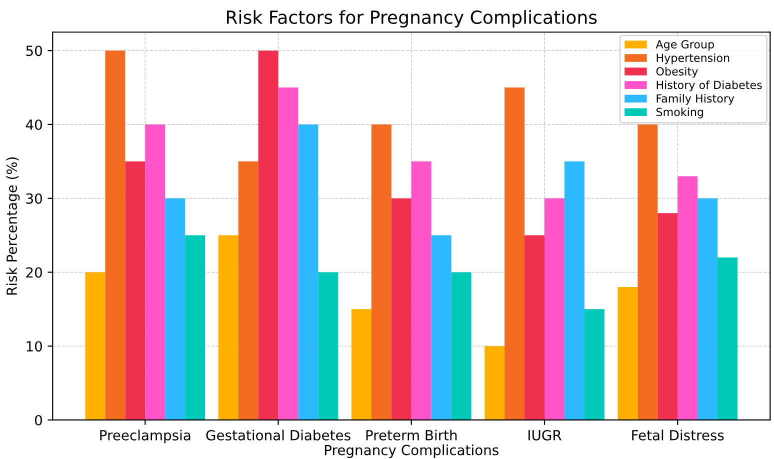  Describe the element at coordinates (693, 58) in the screenshot. I see `legend-label: Hypertension` at that location.